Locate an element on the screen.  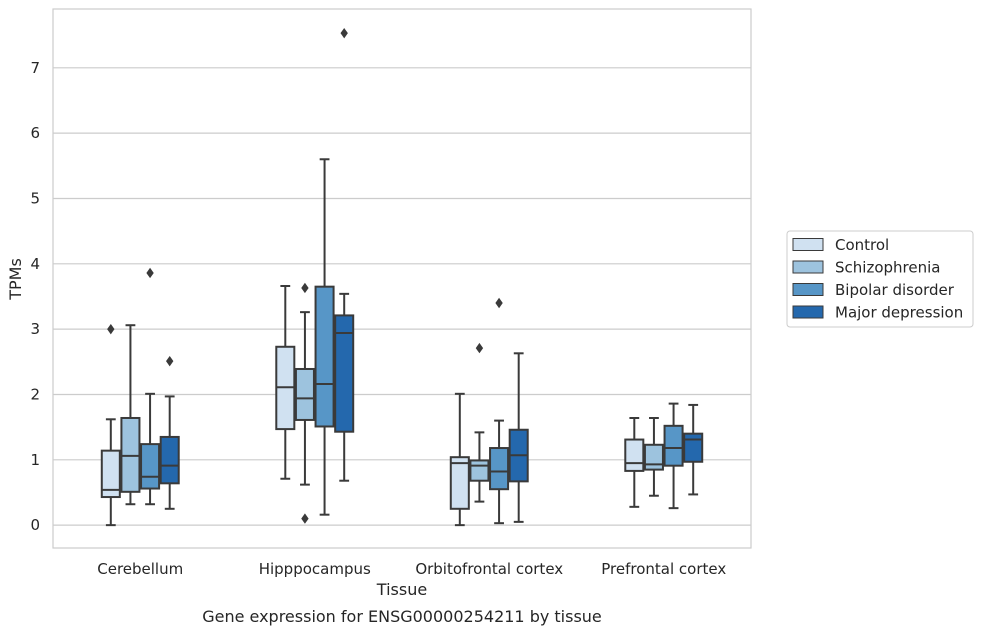
y-tick-label: 3 is located at coordinates (35, 329).